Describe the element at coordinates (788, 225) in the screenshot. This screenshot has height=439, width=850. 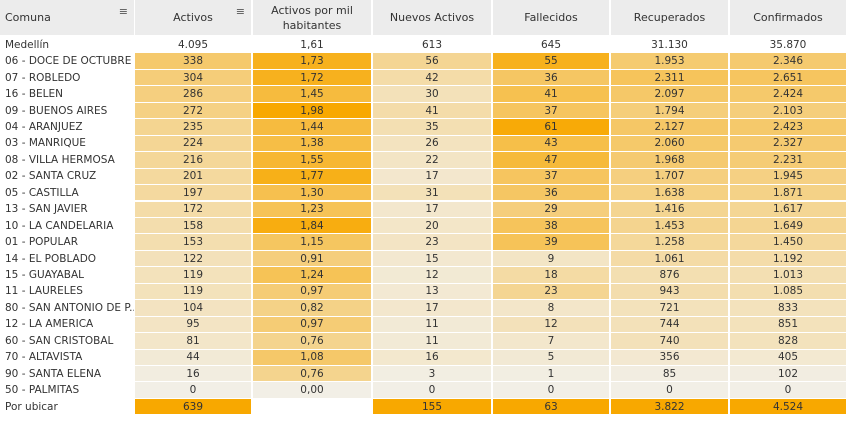
I see `value-cell: 1.649` at that location.